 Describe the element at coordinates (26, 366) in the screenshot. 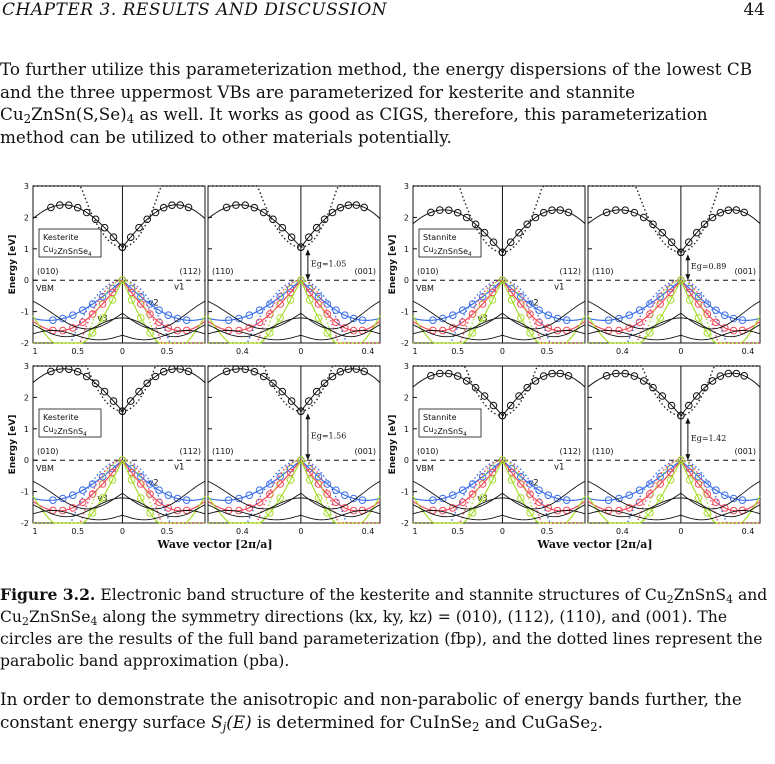

I see `y-tick-label: 3` at that location.